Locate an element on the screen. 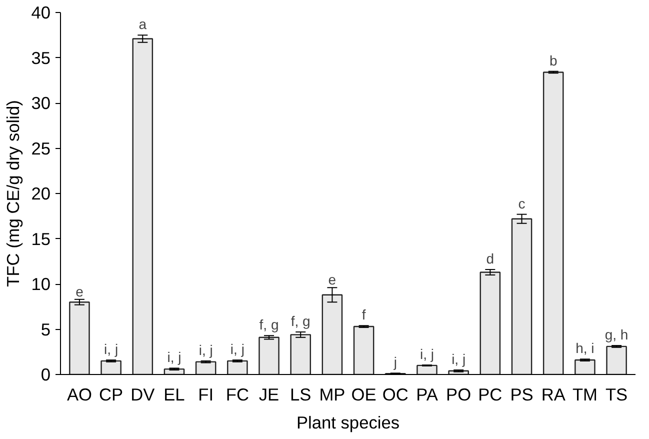 This screenshot has height=439, width=649. x-tick-label: RA is located at coordinates (553, 394).